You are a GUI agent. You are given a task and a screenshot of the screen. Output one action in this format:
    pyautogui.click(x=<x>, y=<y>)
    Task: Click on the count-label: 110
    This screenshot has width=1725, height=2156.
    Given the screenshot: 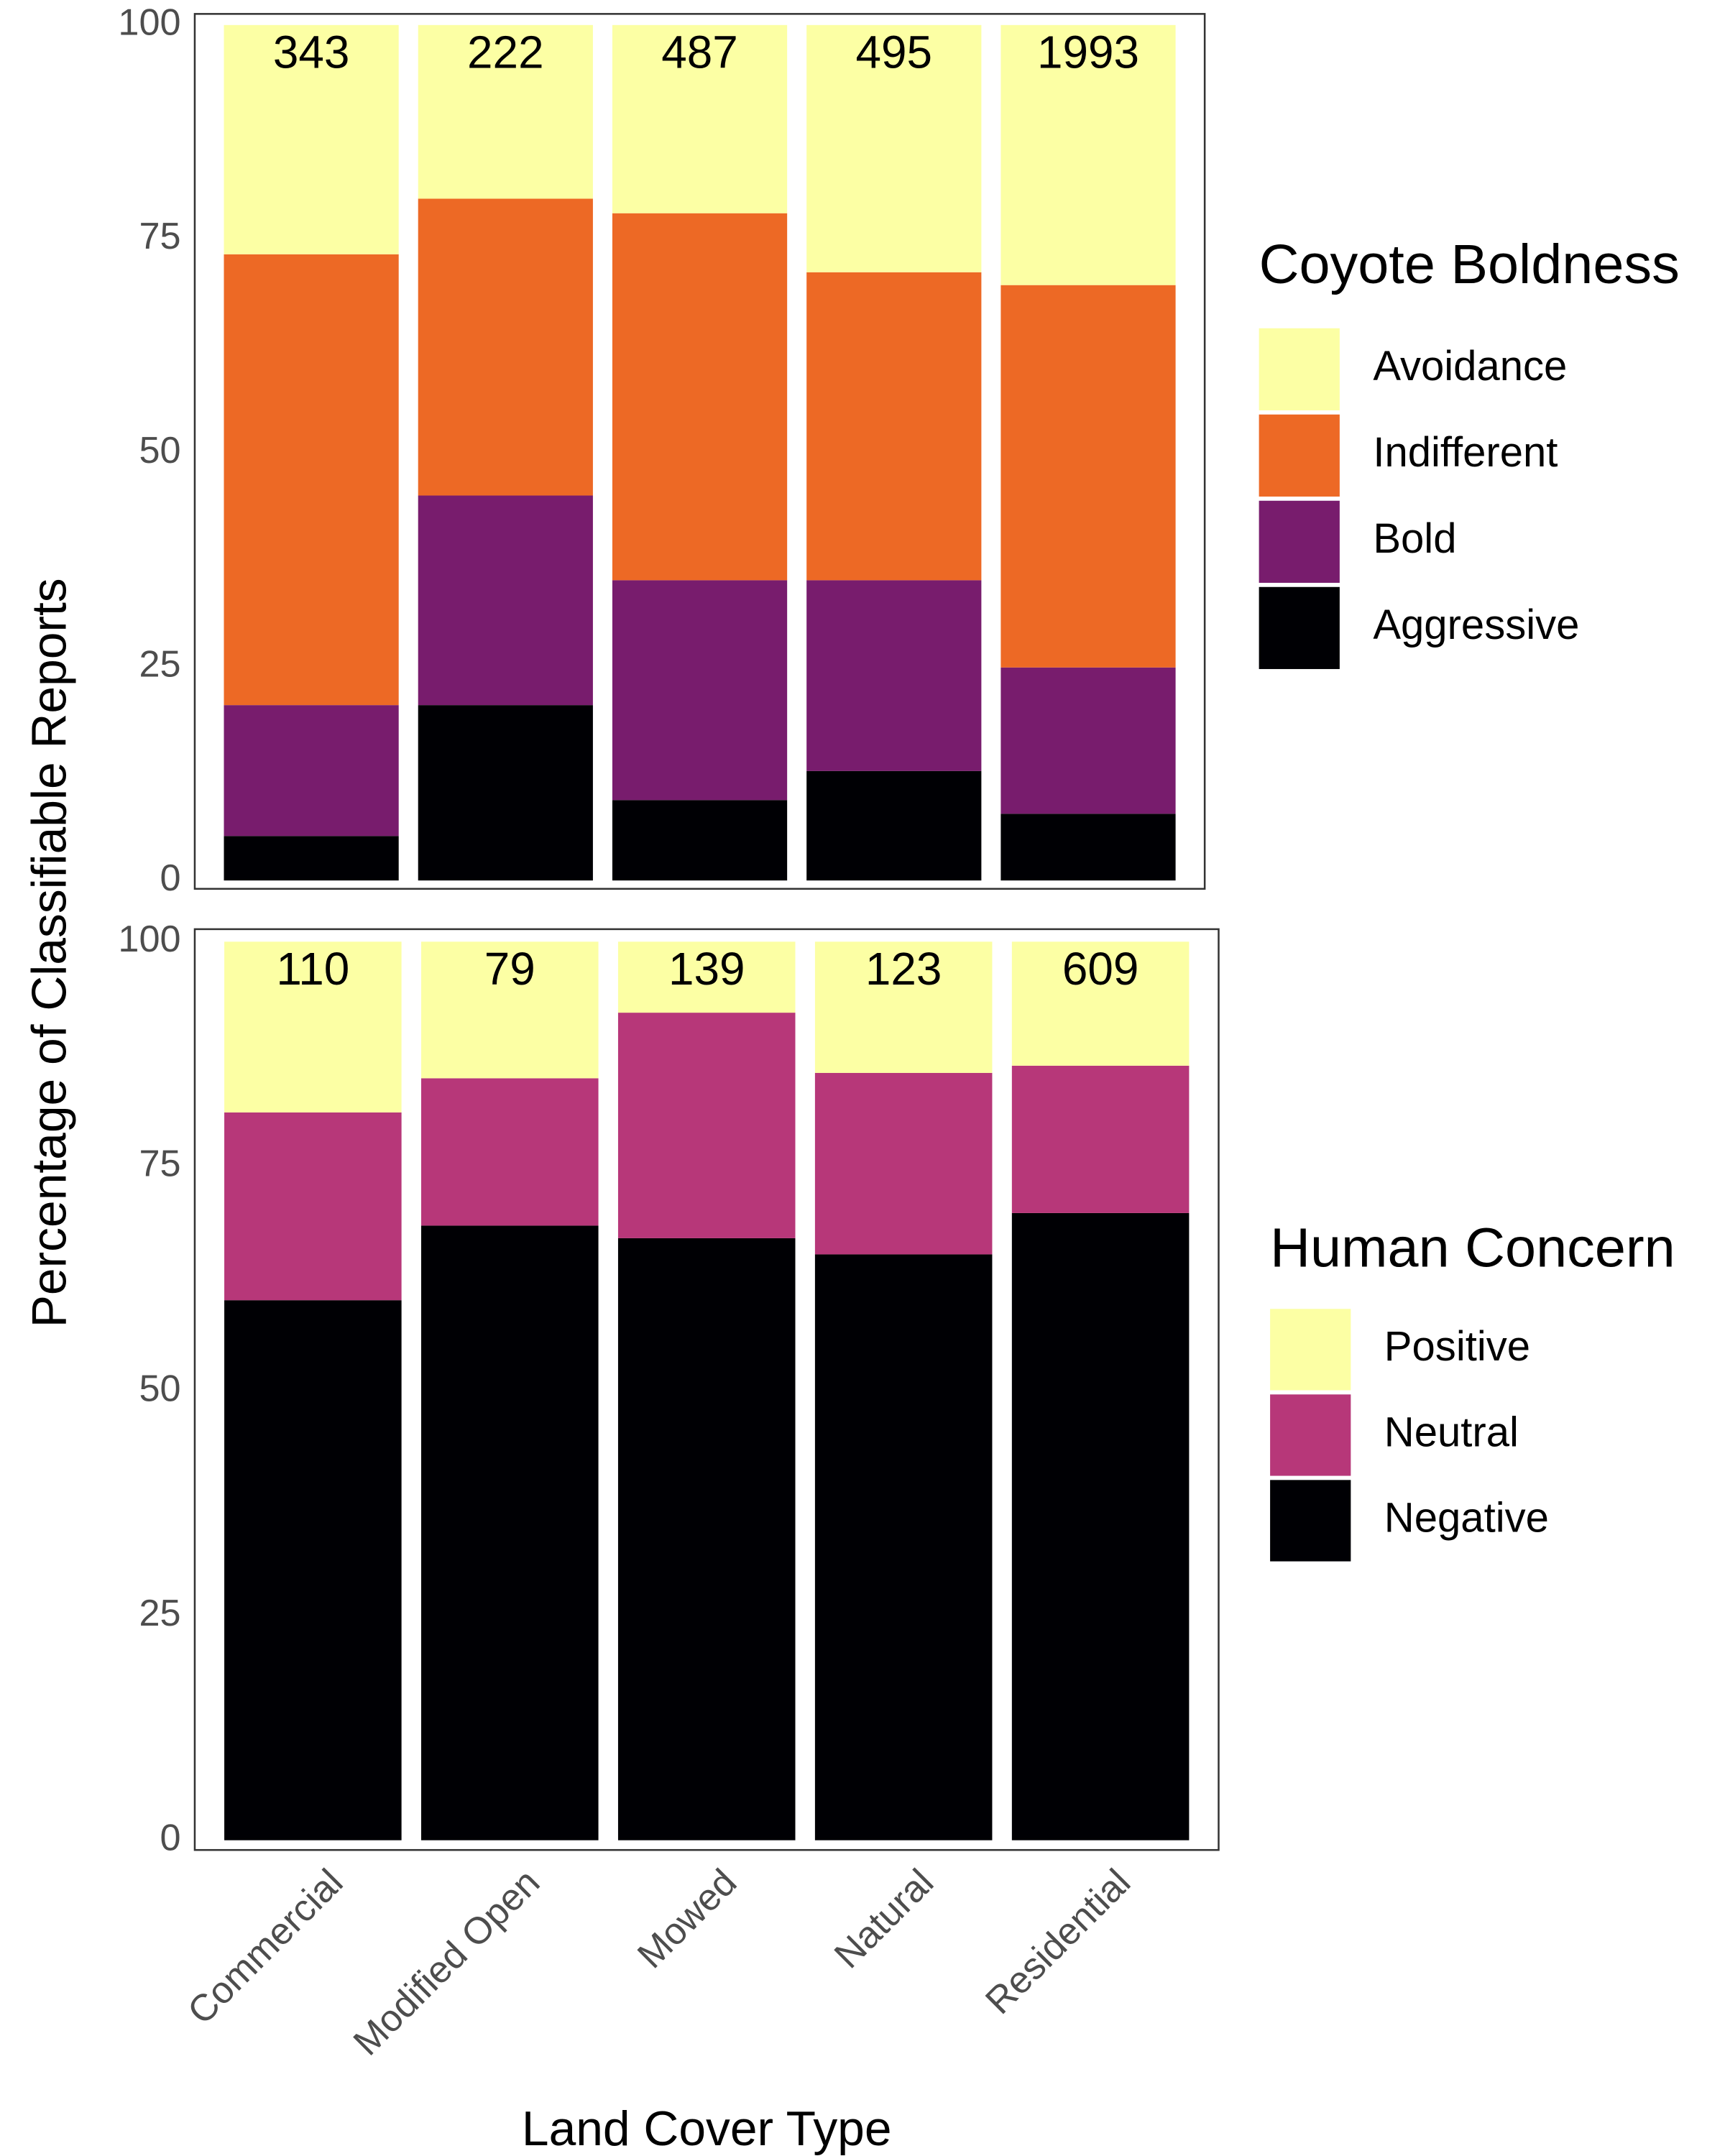 What is the action you would take?
    pyautogui.click(x=312, y=969)
    